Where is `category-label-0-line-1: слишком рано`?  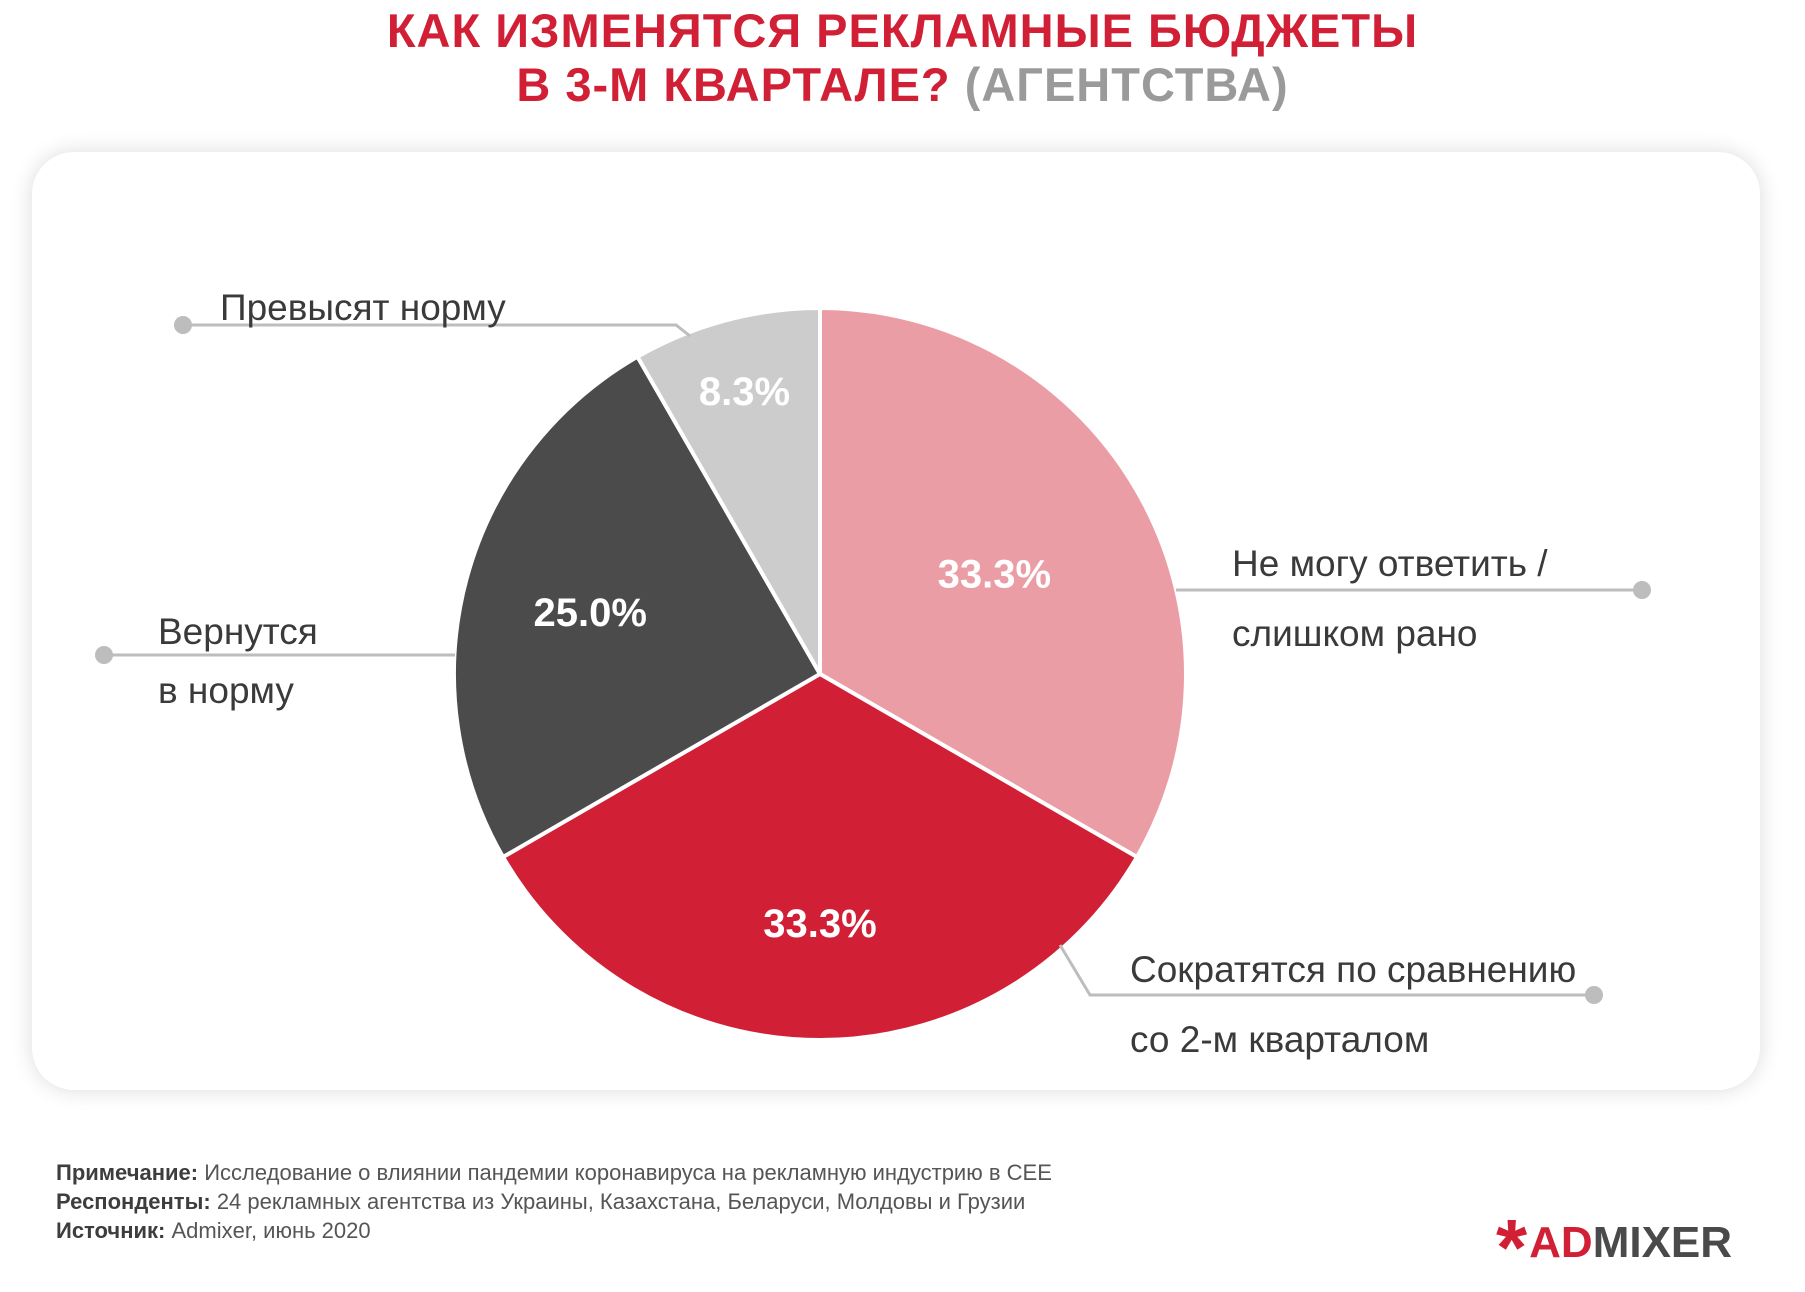
category-label-0-line-1: слишком рано is located at coordinates (1355, 633).